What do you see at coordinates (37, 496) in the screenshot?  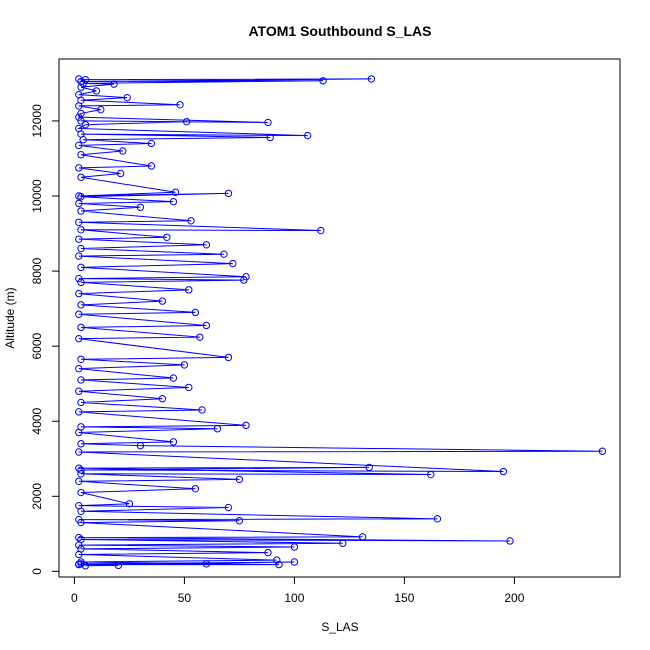 I see `y-tick-label: 2000` at bounding box center [37, 496].